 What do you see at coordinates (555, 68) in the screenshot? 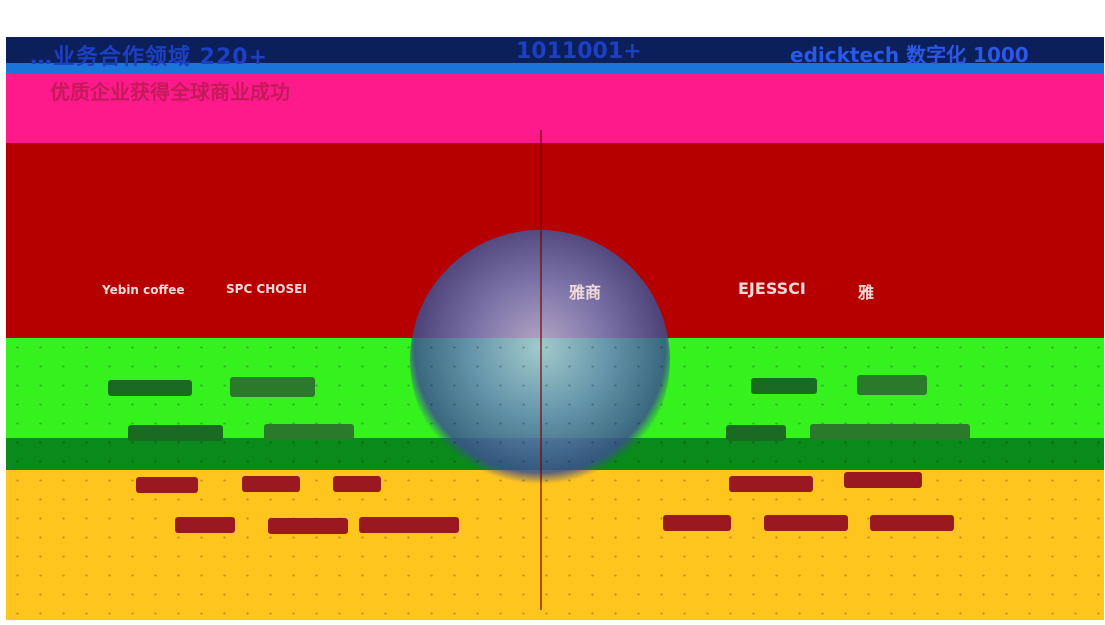
I see `header-strip` at bounding box center [555, 68].